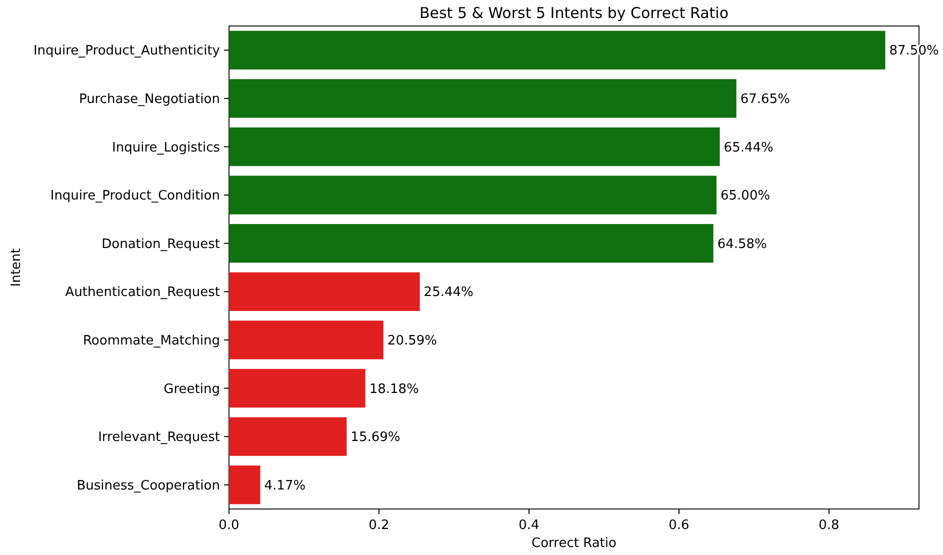  I want to click on data-label: 67.65%, so click(765, 99).